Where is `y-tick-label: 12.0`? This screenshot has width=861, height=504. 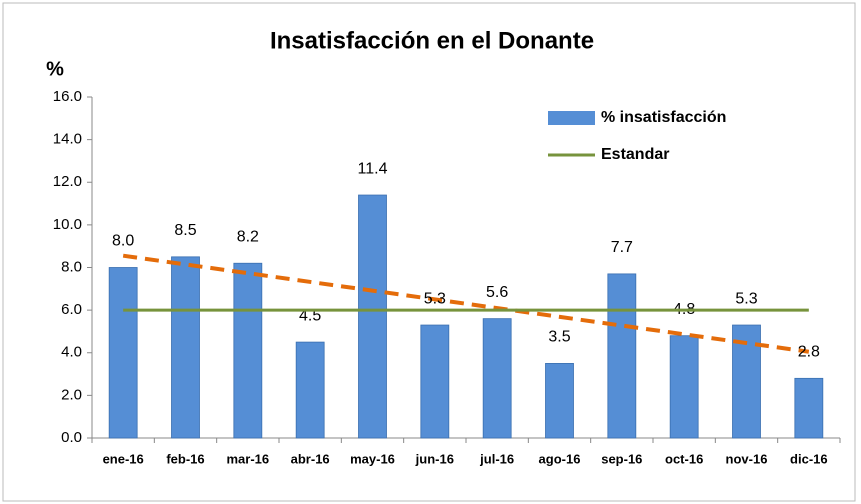
y-tick-label: 12.0 is located at coordinates (67, 181).